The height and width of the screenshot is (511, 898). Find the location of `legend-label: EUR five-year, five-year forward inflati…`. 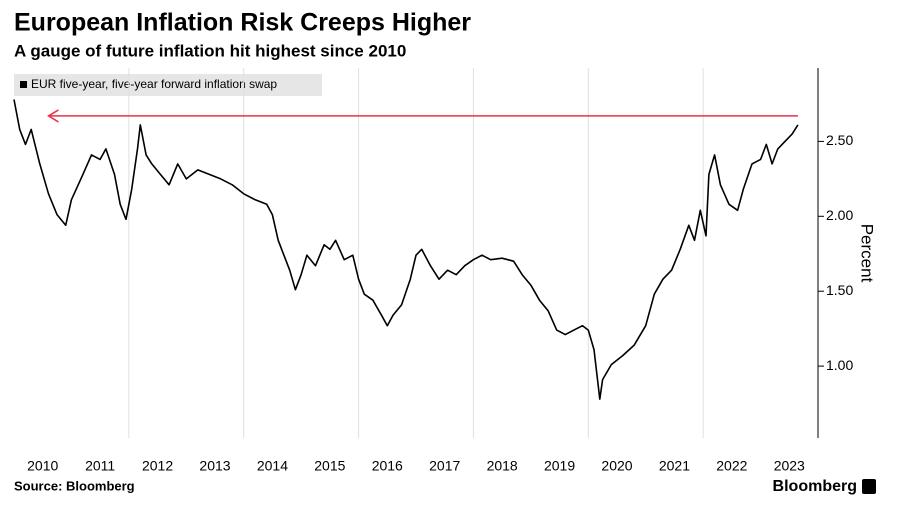

legend-label: EUR five-year, five-year forward inflati… is located at coordinates (154, 84).